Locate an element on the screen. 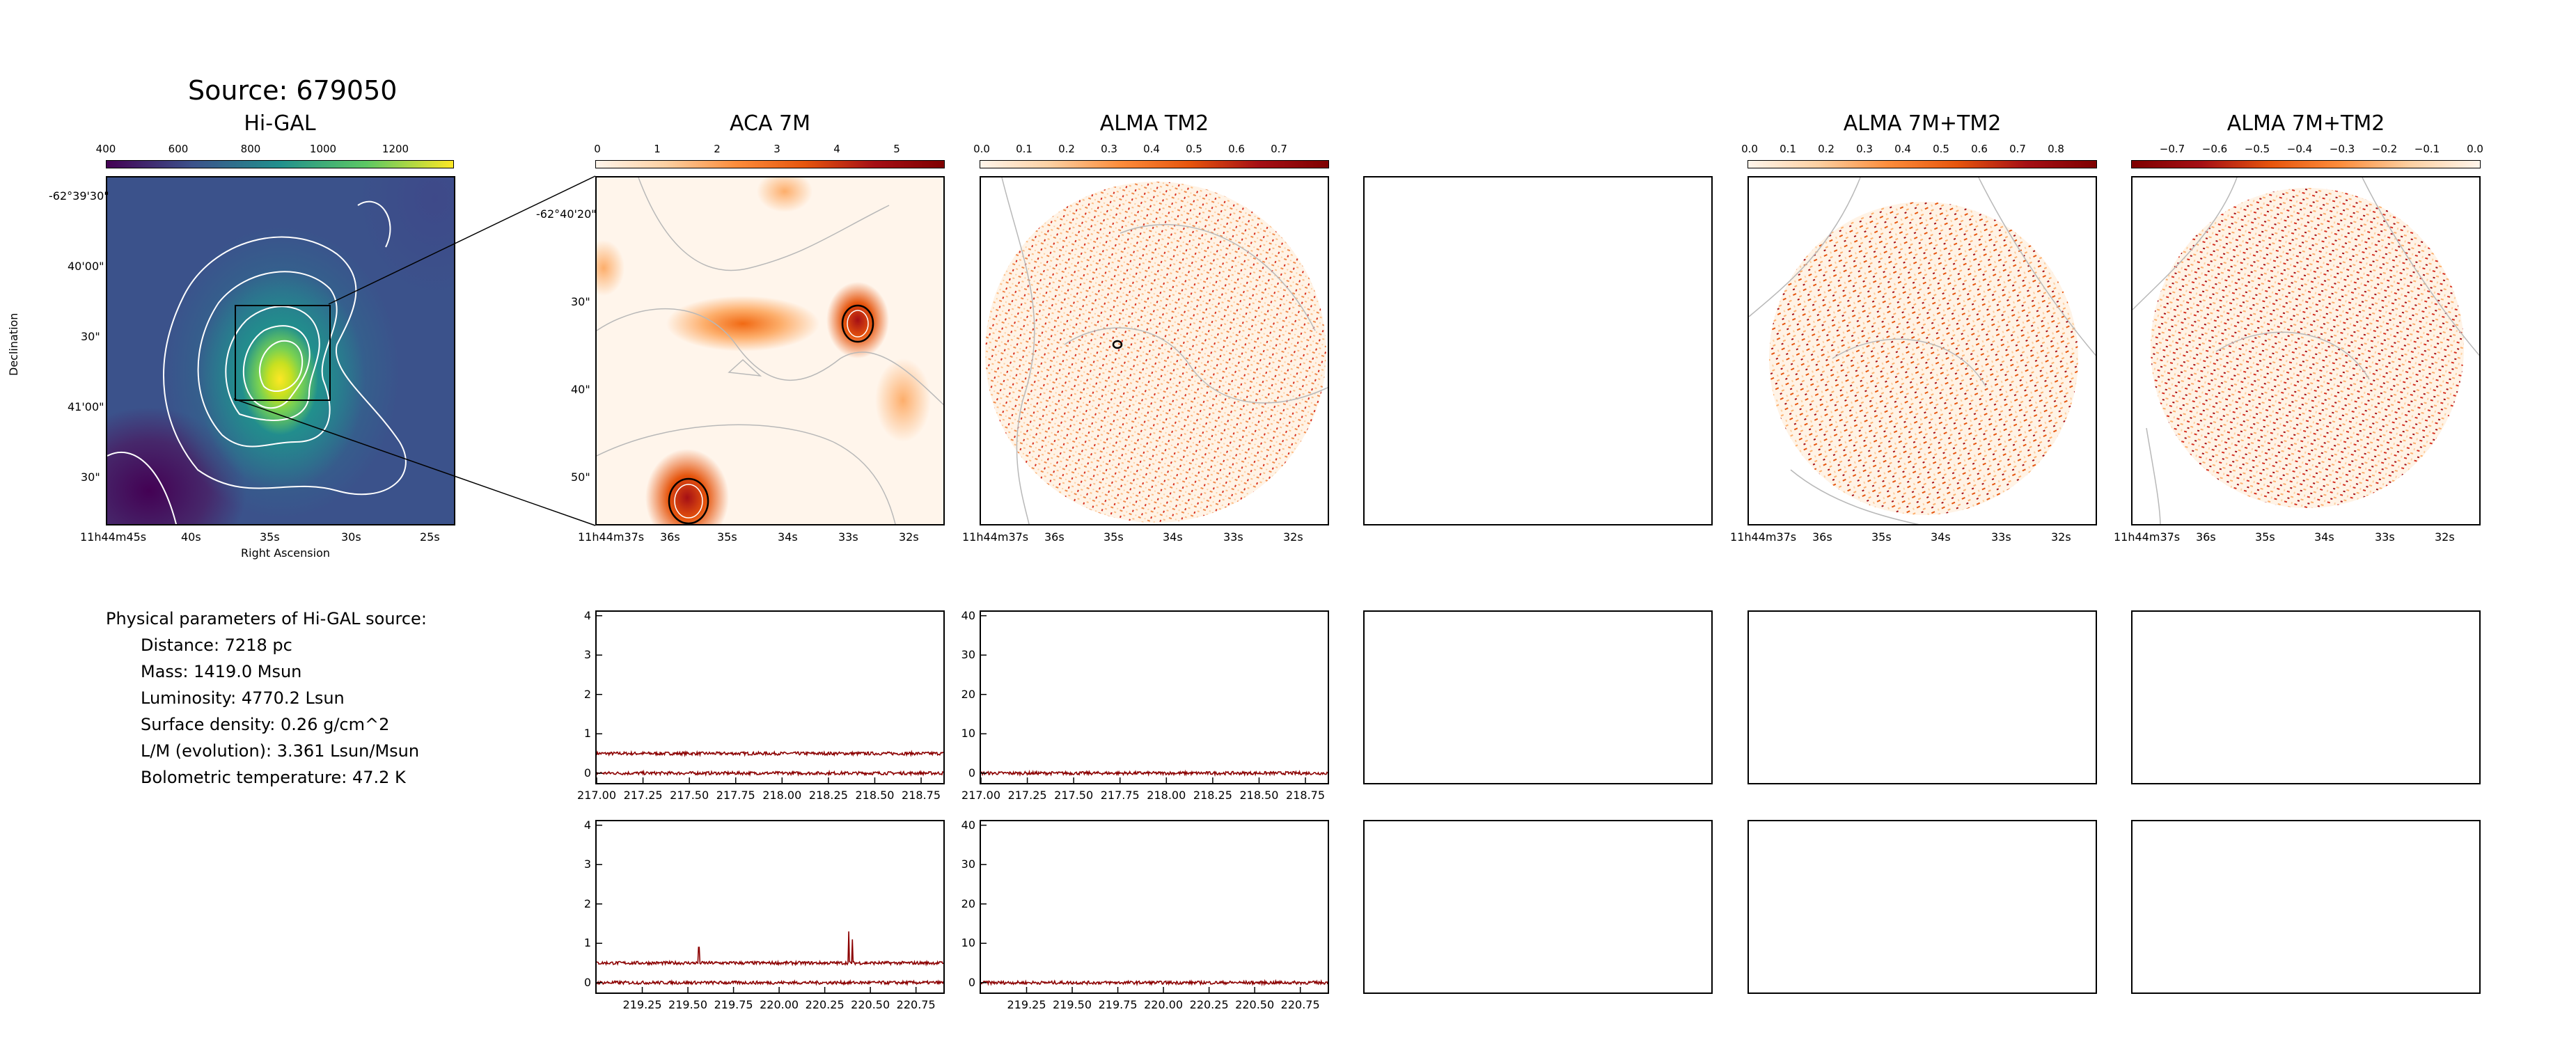  combo2-x-tick: 32s is located at coordinates (2445, 537).